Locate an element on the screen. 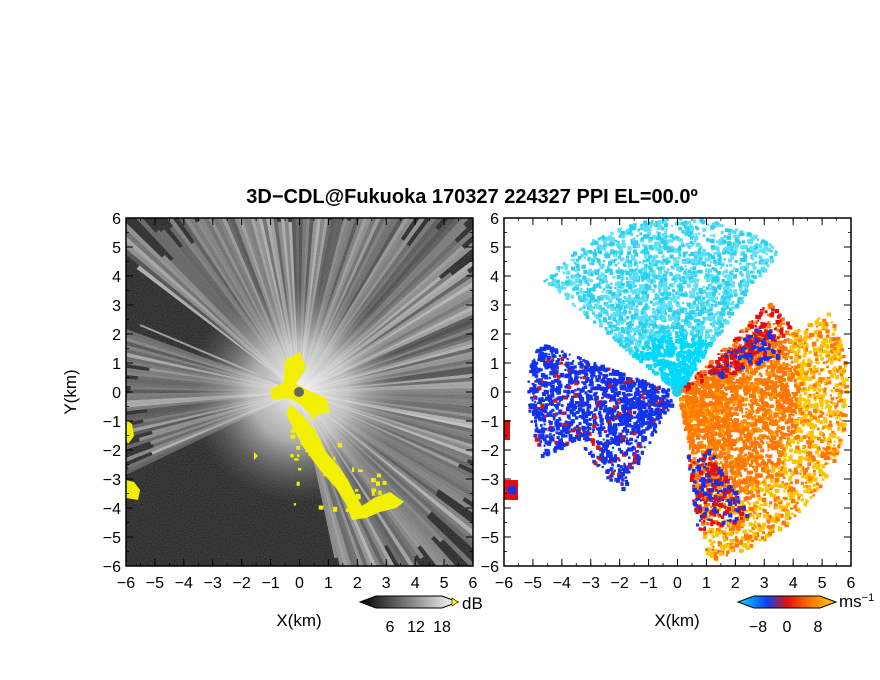  intensity-colorbar: 6 12 18 dB is located at coordinates (420, 615).